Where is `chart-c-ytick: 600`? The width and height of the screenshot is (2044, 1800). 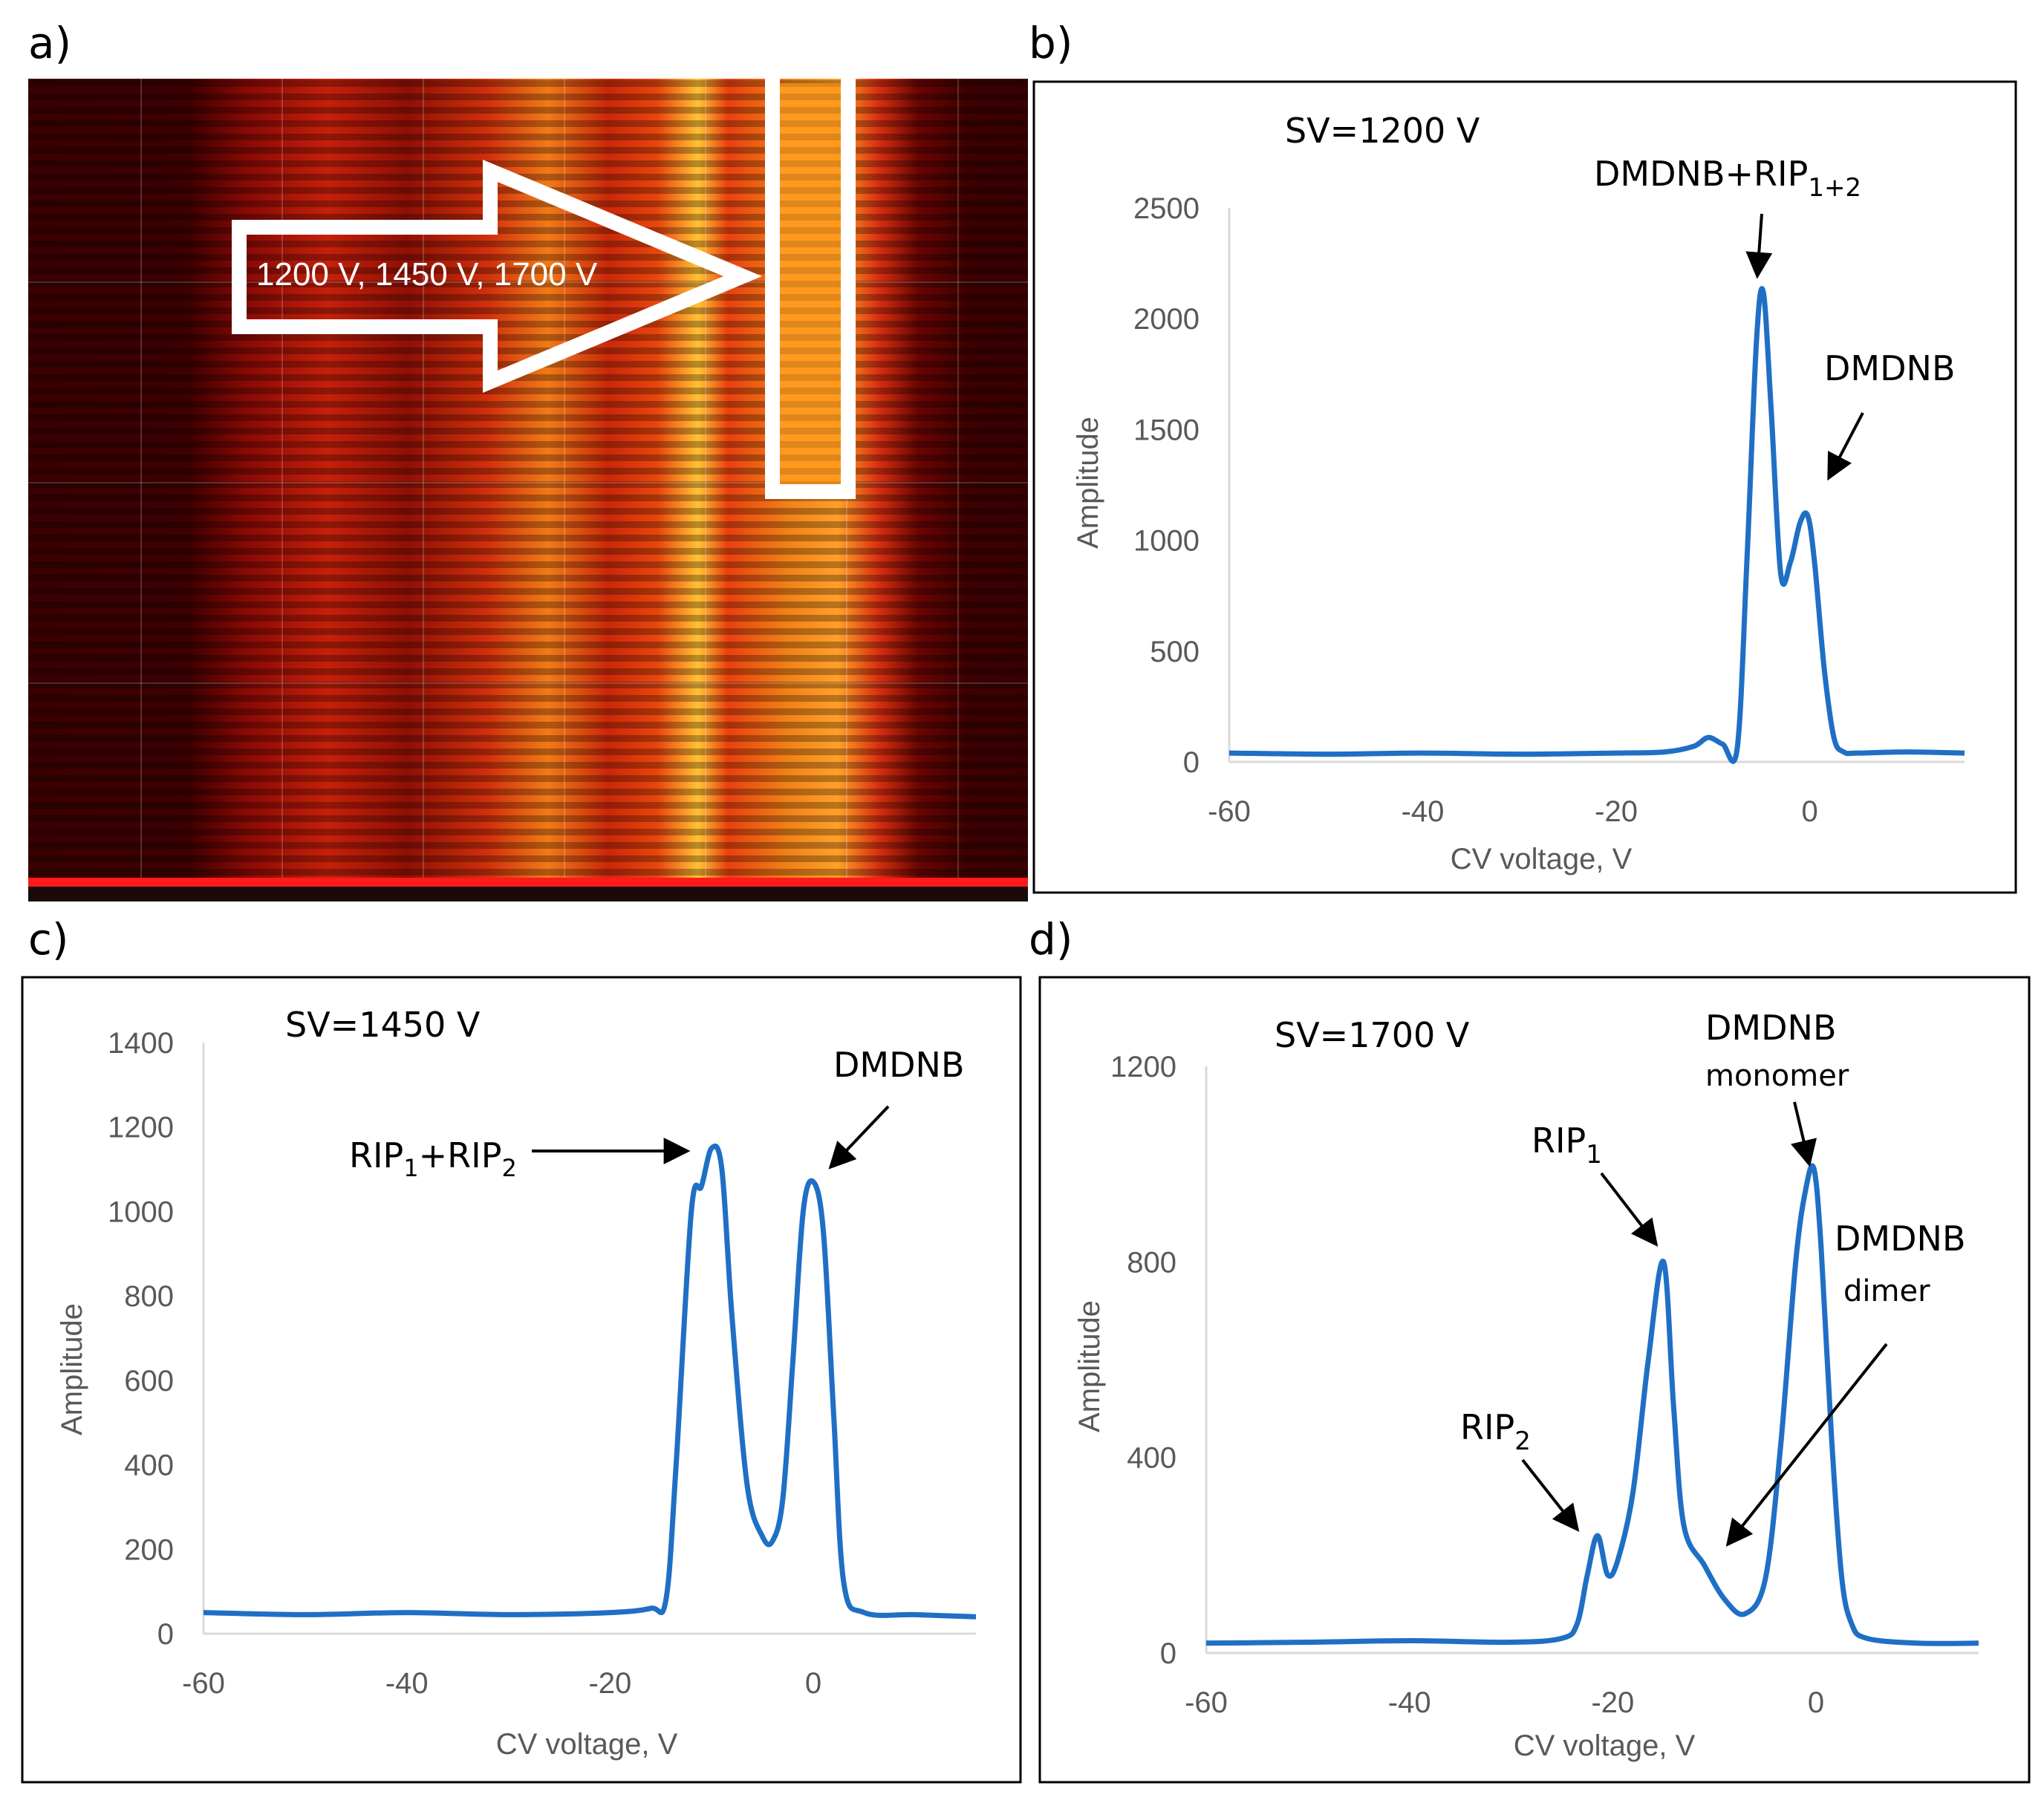 chart-c-ytick: 600 is located at coordinates (149, 1381).